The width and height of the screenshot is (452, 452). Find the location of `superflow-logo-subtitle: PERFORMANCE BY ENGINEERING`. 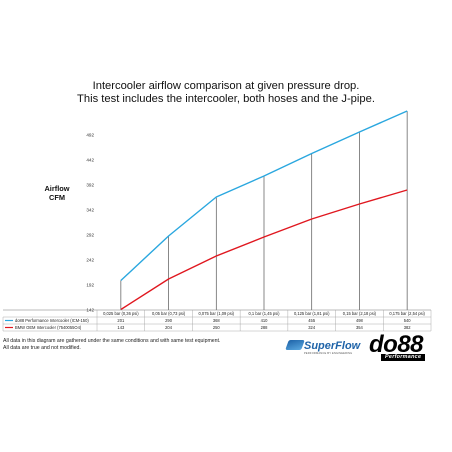

superflow-logo-subtitle: PERFORMANCE BY ENGINEERING is located at coordinates (328, 353).